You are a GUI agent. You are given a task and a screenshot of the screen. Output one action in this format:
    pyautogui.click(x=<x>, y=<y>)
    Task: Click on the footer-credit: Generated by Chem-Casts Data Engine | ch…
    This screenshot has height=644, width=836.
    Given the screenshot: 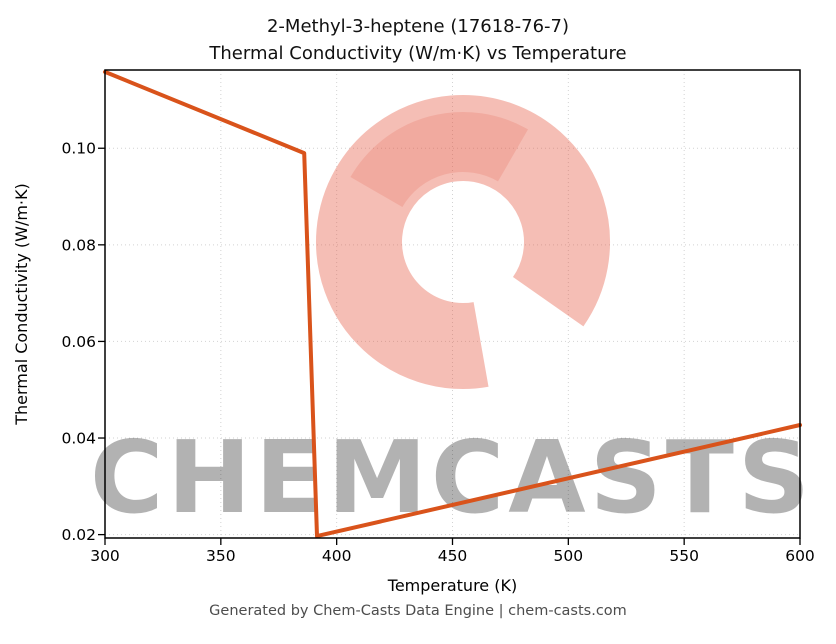 What is the action you would take?
    pyautogui.click(x=418, y=611)
    